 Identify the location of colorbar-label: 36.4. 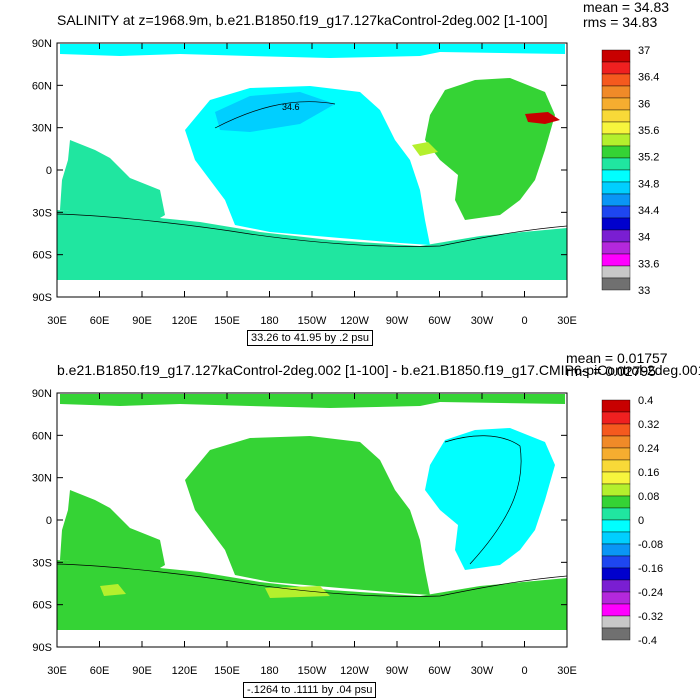
(648, 78).